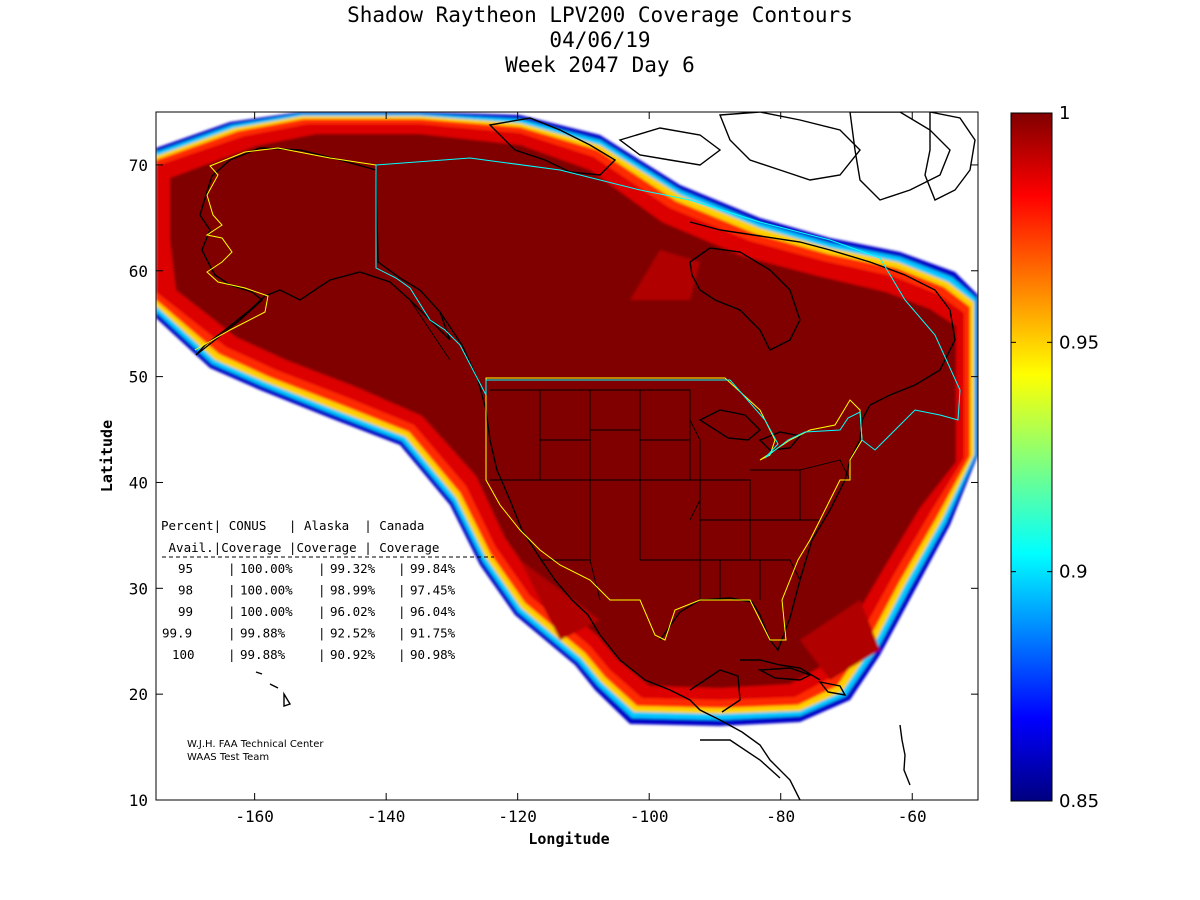 The width and height of the screenshot is (1200, 900). I want to click on table-cell-avail: 99.9, so click(177, 633).